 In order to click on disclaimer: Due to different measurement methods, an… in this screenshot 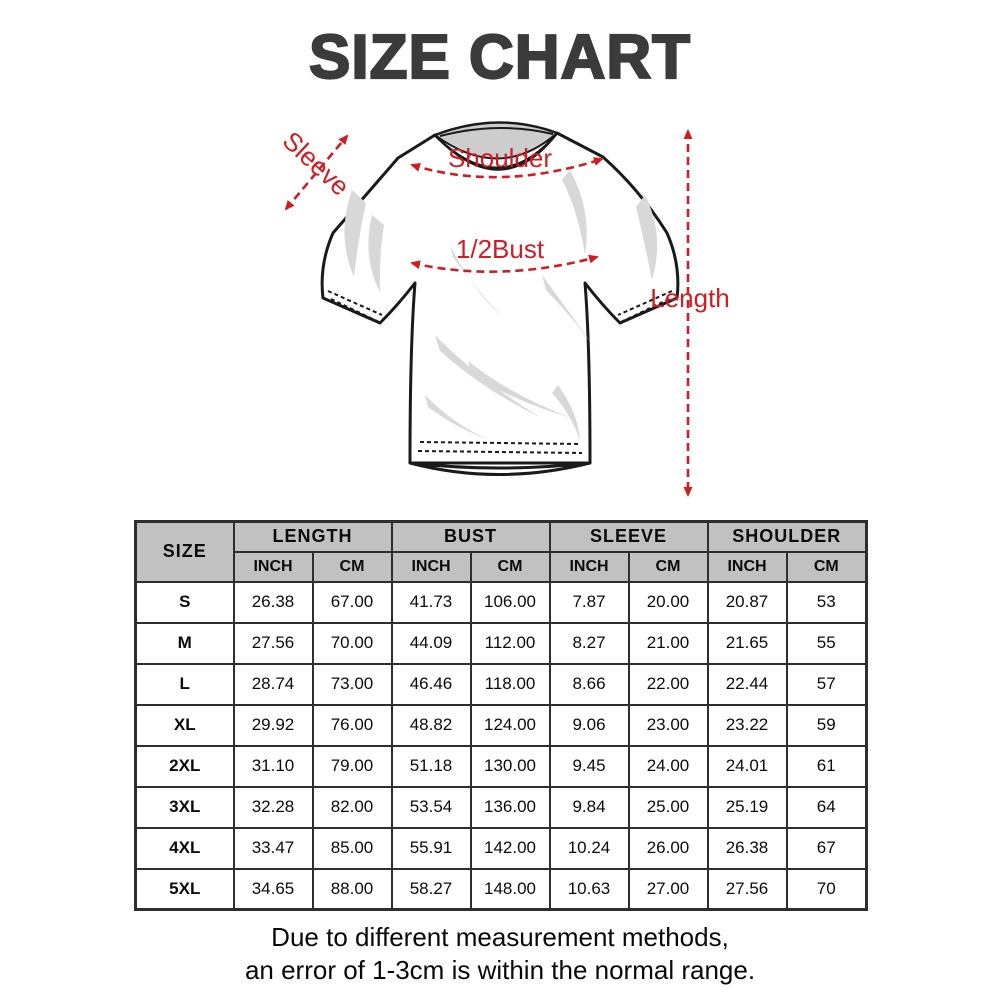, I will do `click(500, 954)`.